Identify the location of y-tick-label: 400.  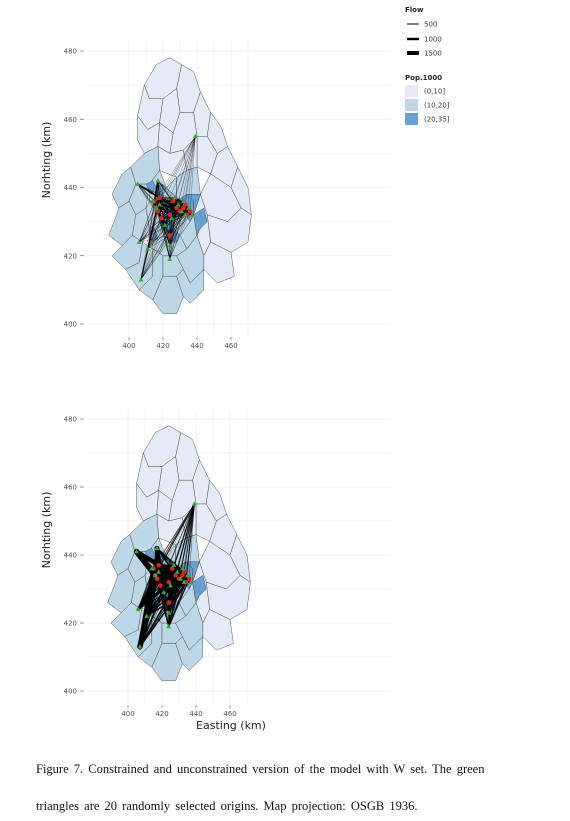
(70, 692).